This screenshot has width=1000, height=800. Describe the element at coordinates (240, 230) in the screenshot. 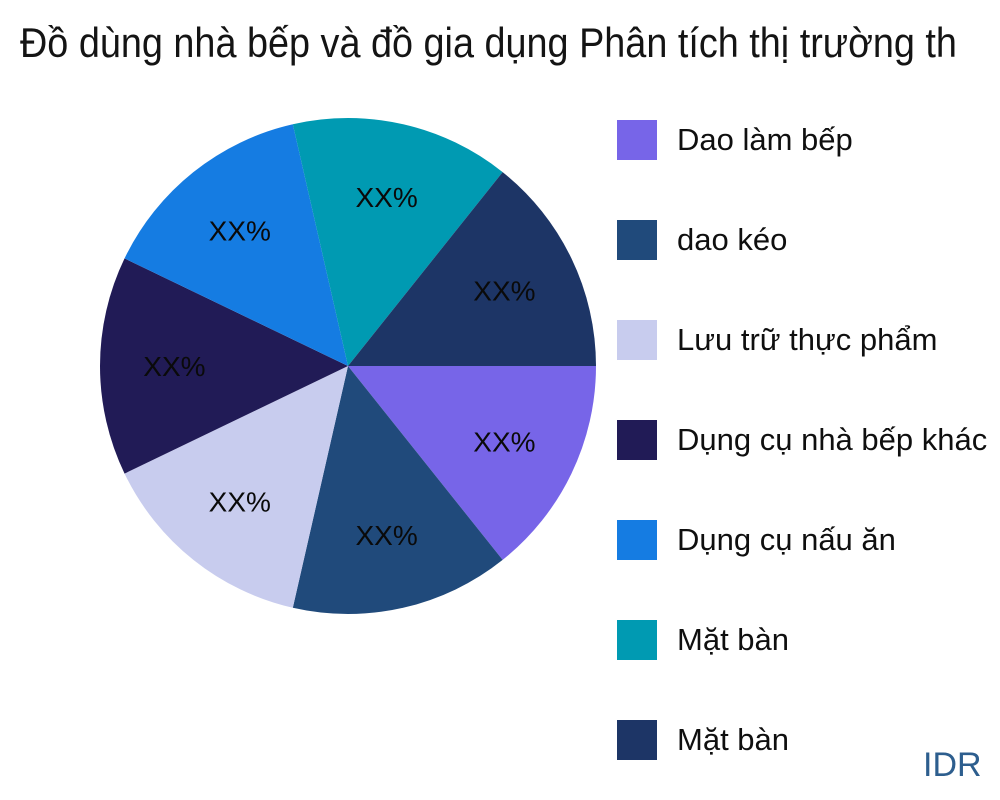

I see `pie-slice-label-4: XX%` at that location.